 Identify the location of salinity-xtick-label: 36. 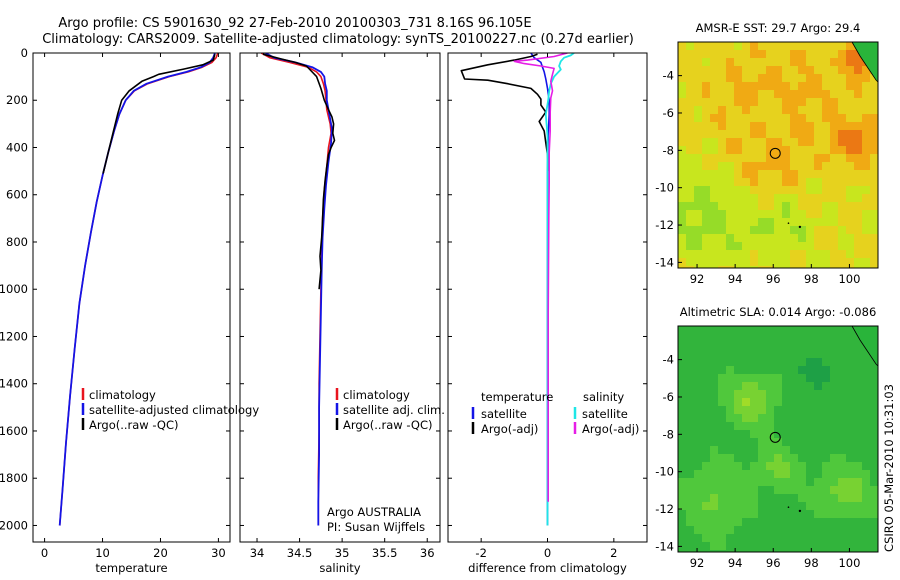
(427, 553).